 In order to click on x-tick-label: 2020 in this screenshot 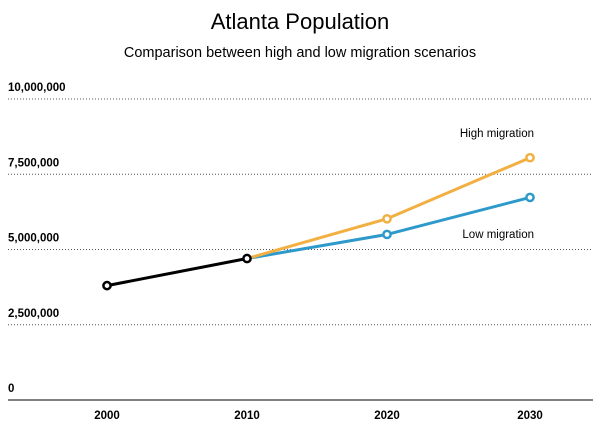, I will do `click(387, 416)`.